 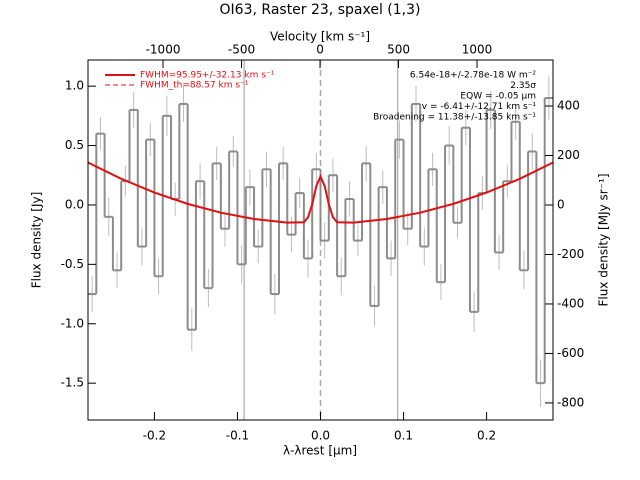 What do you see at coordinates (320, 451) in the screenshot?
I see `x-axis-label: λ-λrest [μm]` at bounding box center [320, 451].